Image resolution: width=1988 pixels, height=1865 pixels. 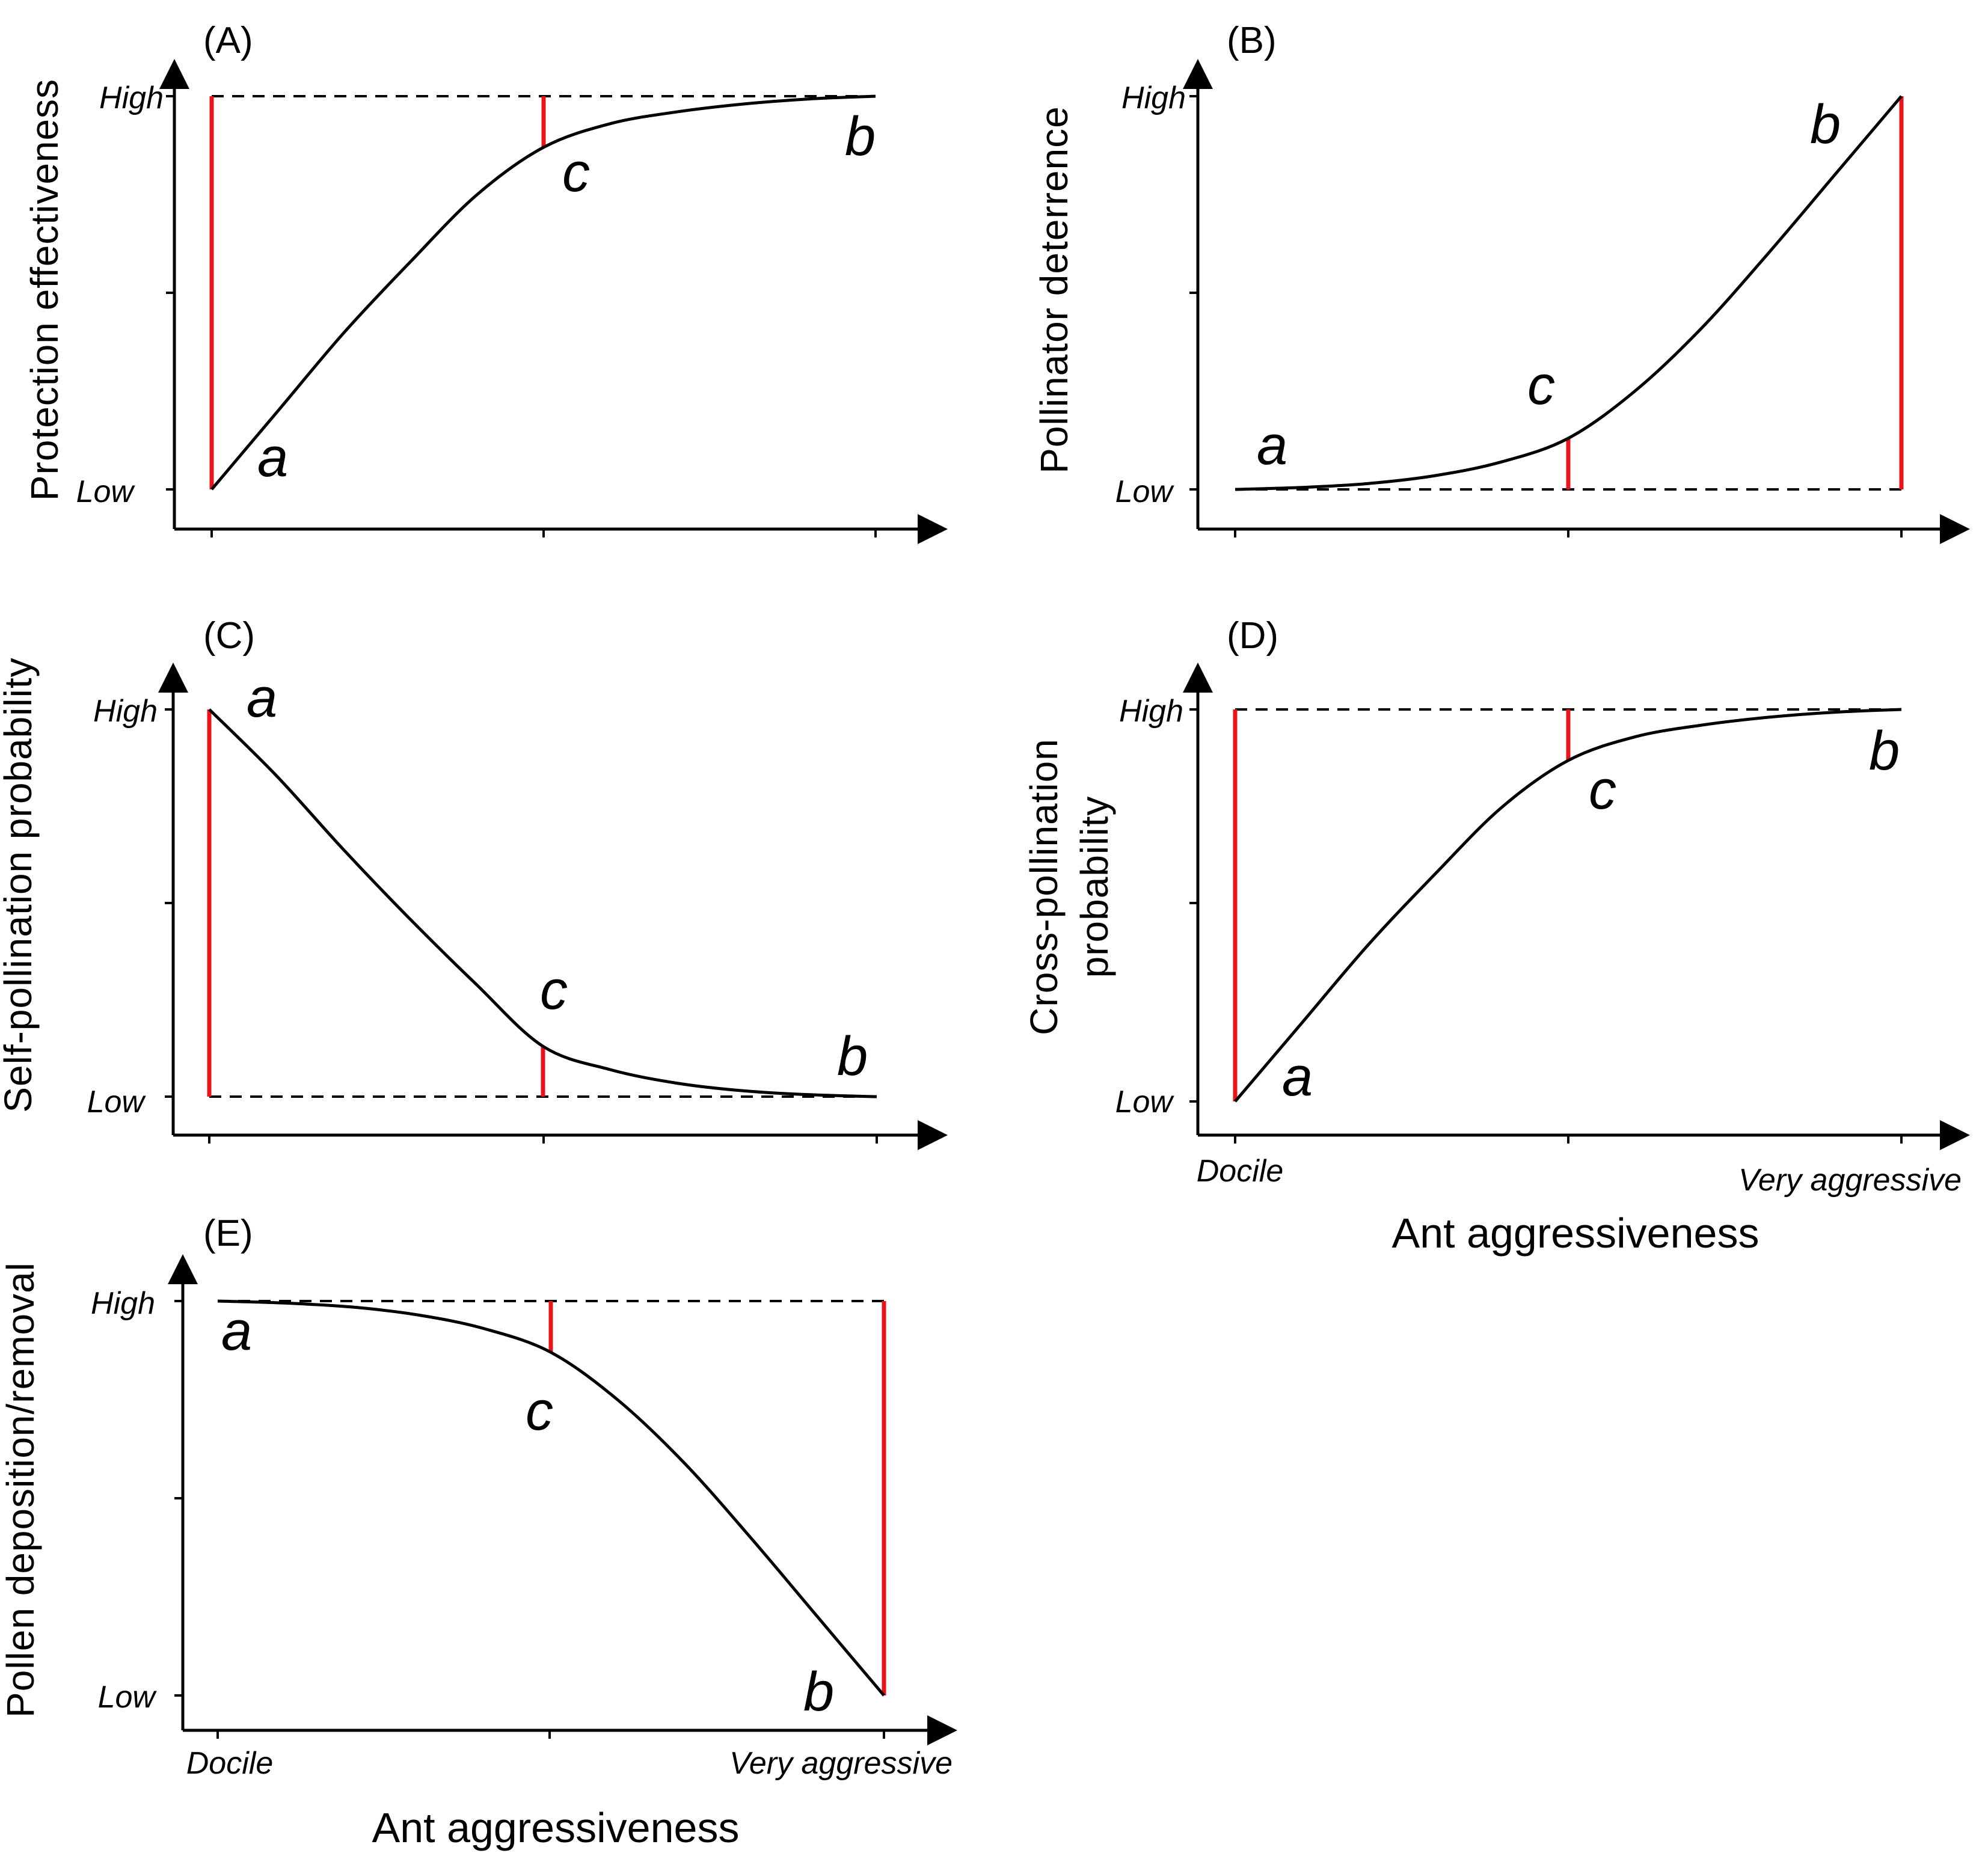 What do you see at coordinates (1252, 636) in the screenshot?
I see `panel-d-label: (D)` at bounding box center [1252, 636].